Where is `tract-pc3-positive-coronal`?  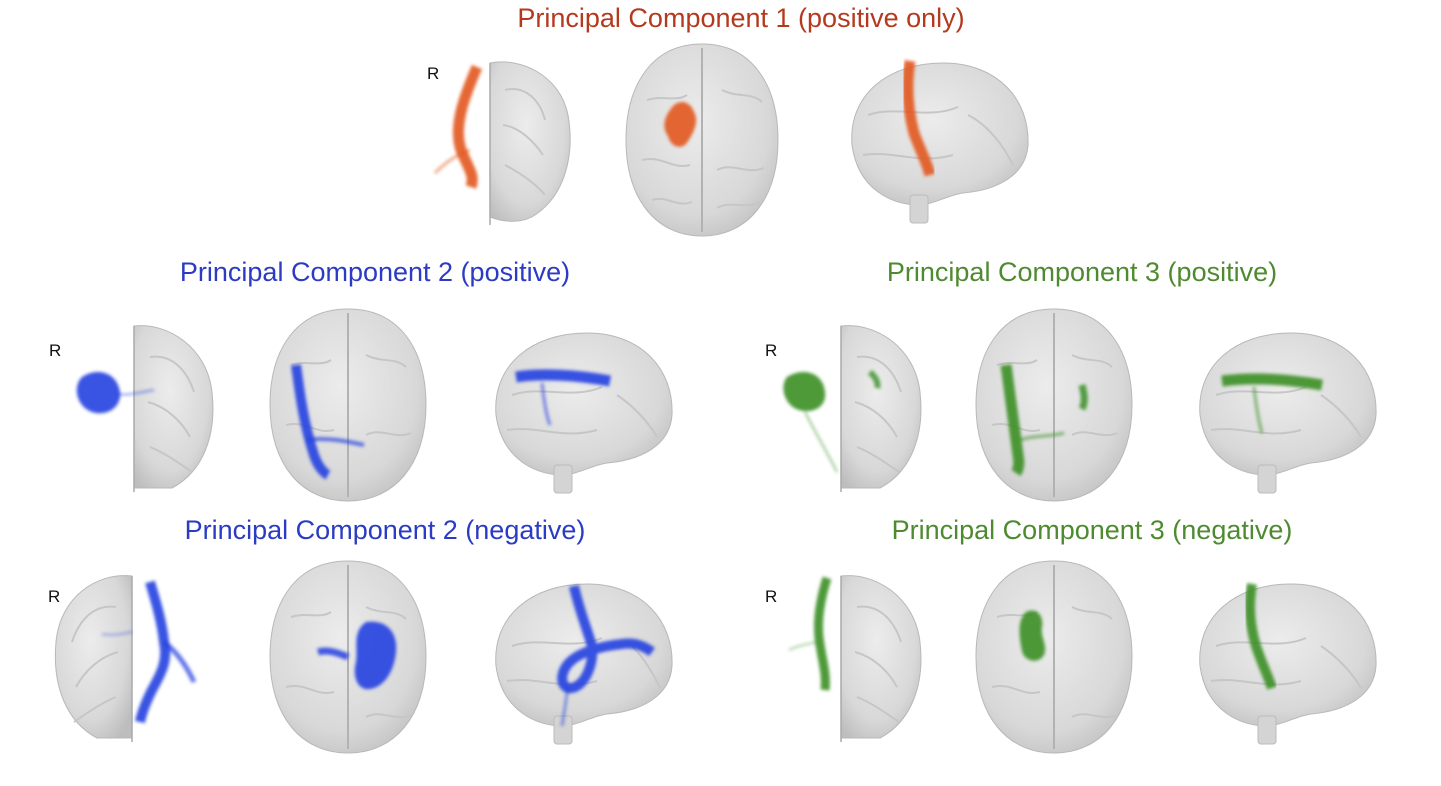
tract-pc3-positive-coronal is located at coordinates (832, 421).